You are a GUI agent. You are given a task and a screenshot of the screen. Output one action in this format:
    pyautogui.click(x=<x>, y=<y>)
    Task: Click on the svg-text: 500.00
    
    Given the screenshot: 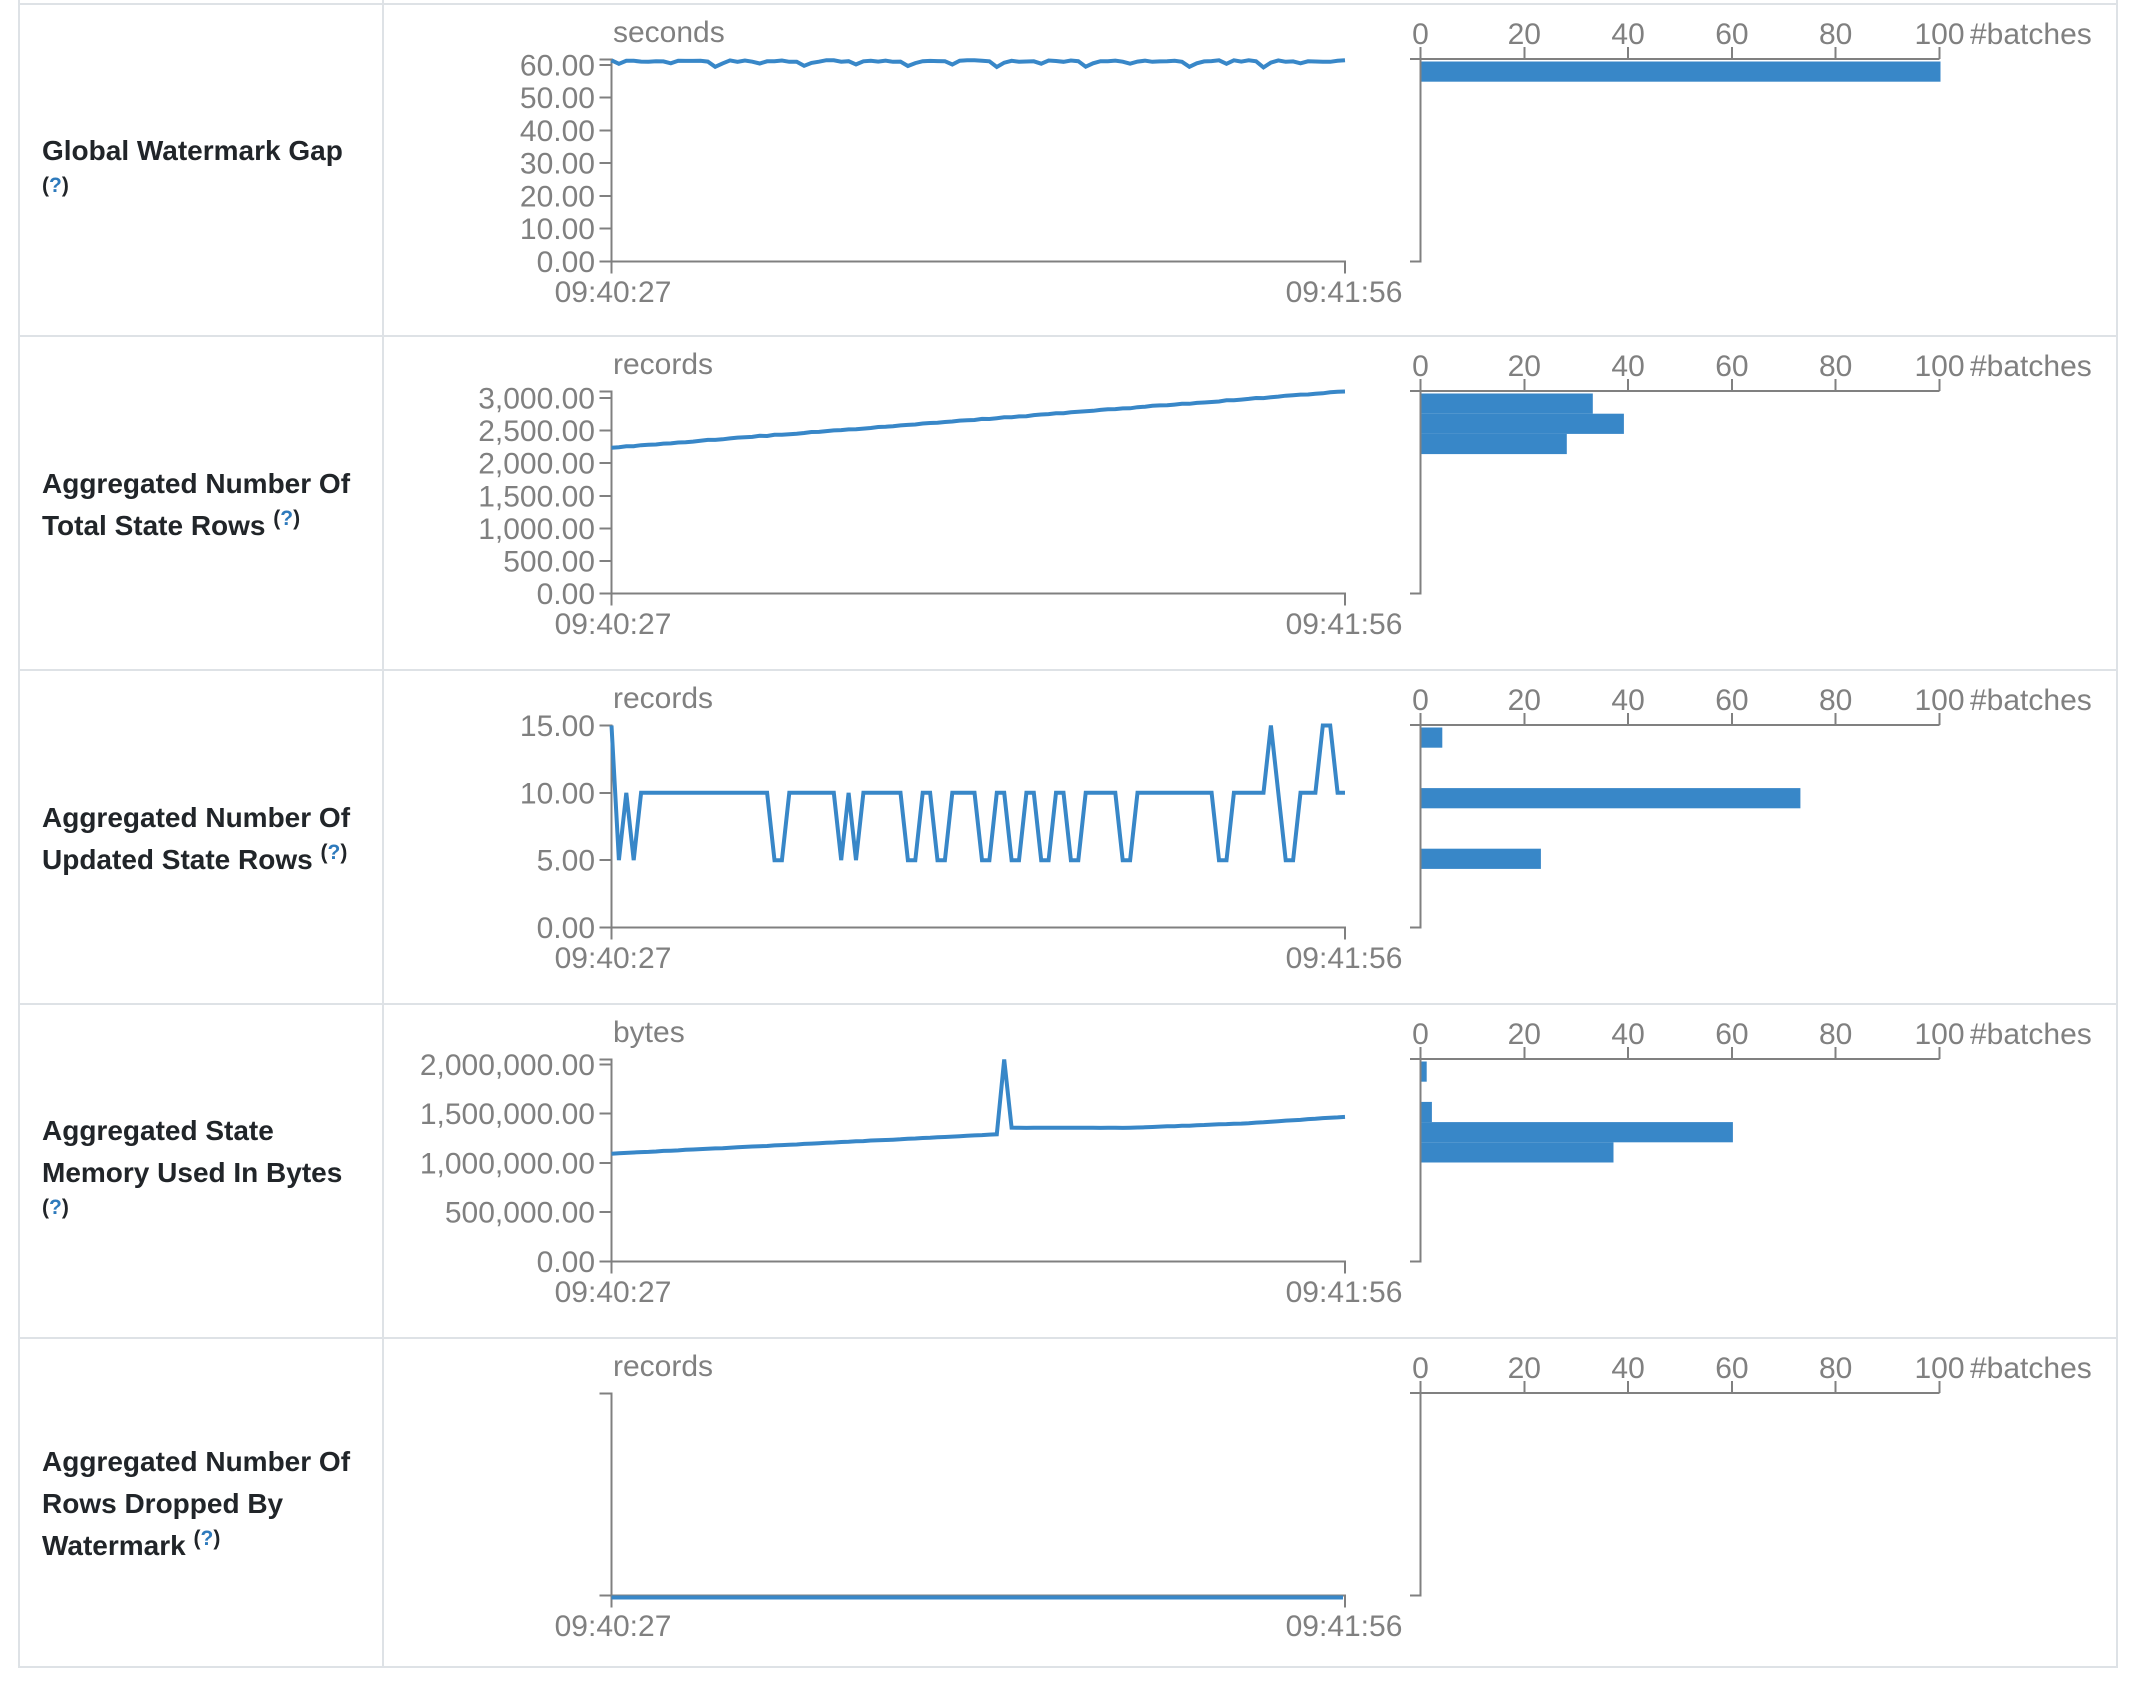 What is the action you would take?
    pyautogui.click(x=549, y=561)
    